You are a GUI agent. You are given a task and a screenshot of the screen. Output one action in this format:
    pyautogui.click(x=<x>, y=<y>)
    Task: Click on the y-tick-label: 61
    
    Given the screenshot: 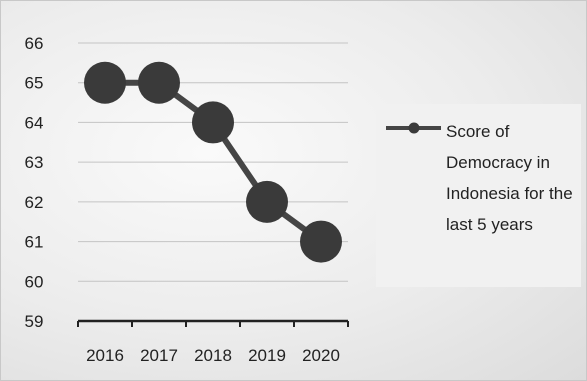 What is the action you would take?
    pyautogui.click(x=34, y=242)
    